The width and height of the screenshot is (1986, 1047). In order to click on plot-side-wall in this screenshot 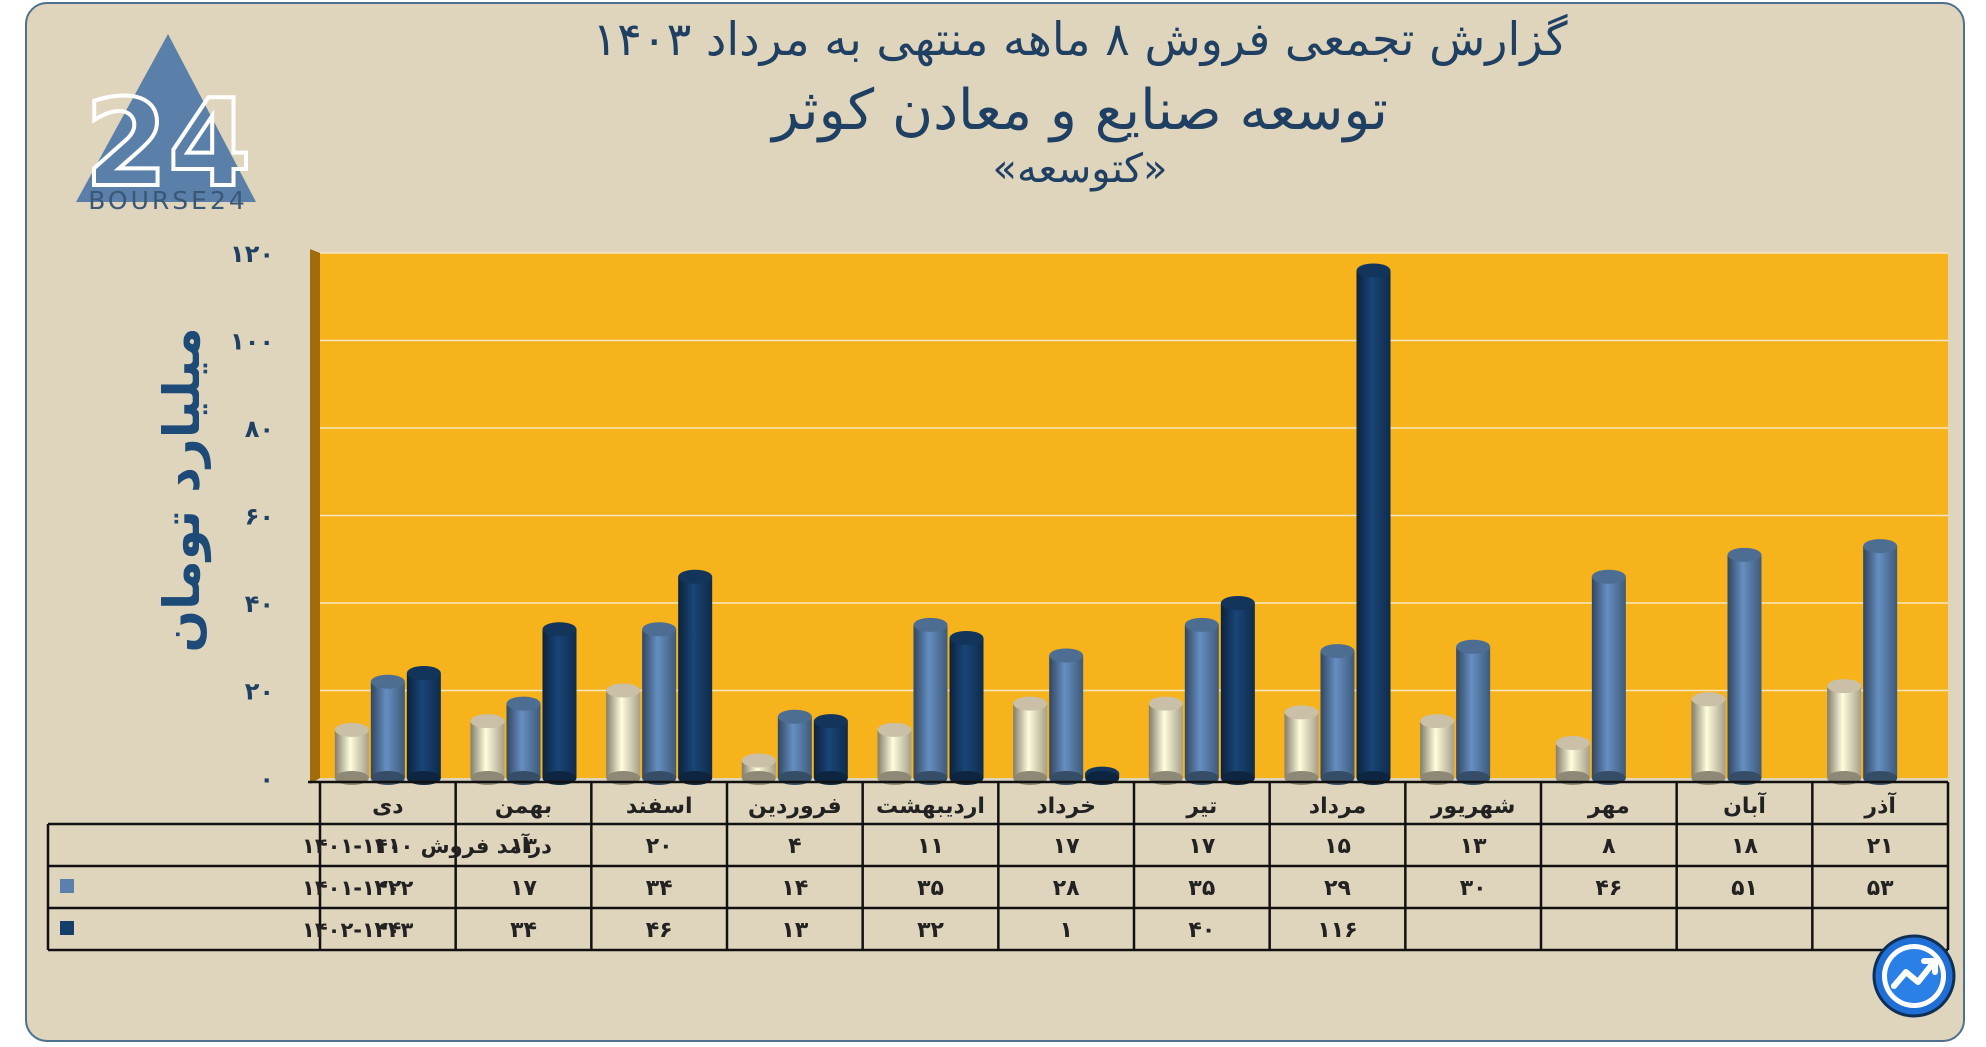, I will do `click(315, 516)`.